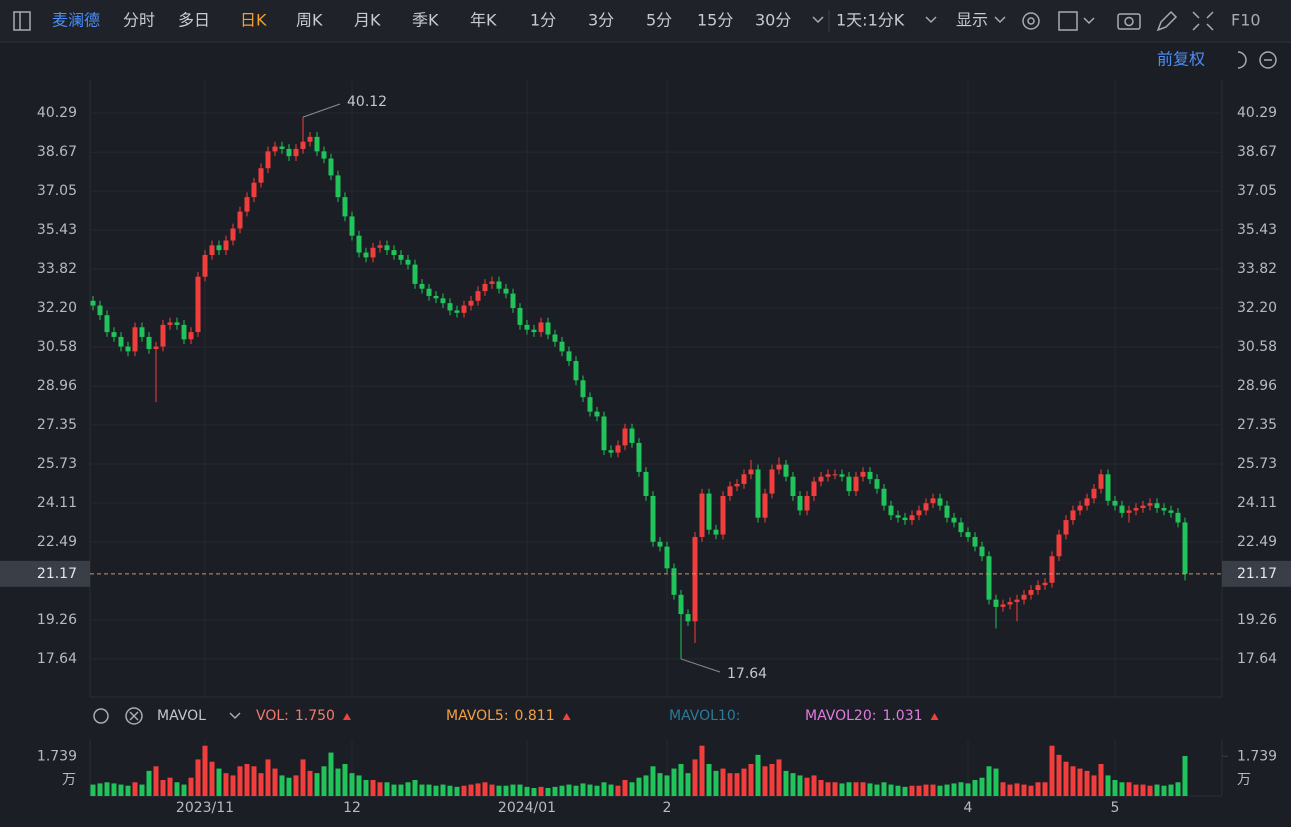 The height and width of the screenshot is (827, 1291). What do you see at coordinates (543, 20) in the screenshot?
I see `period-tab: 1分` at bounding box center [543, 20].